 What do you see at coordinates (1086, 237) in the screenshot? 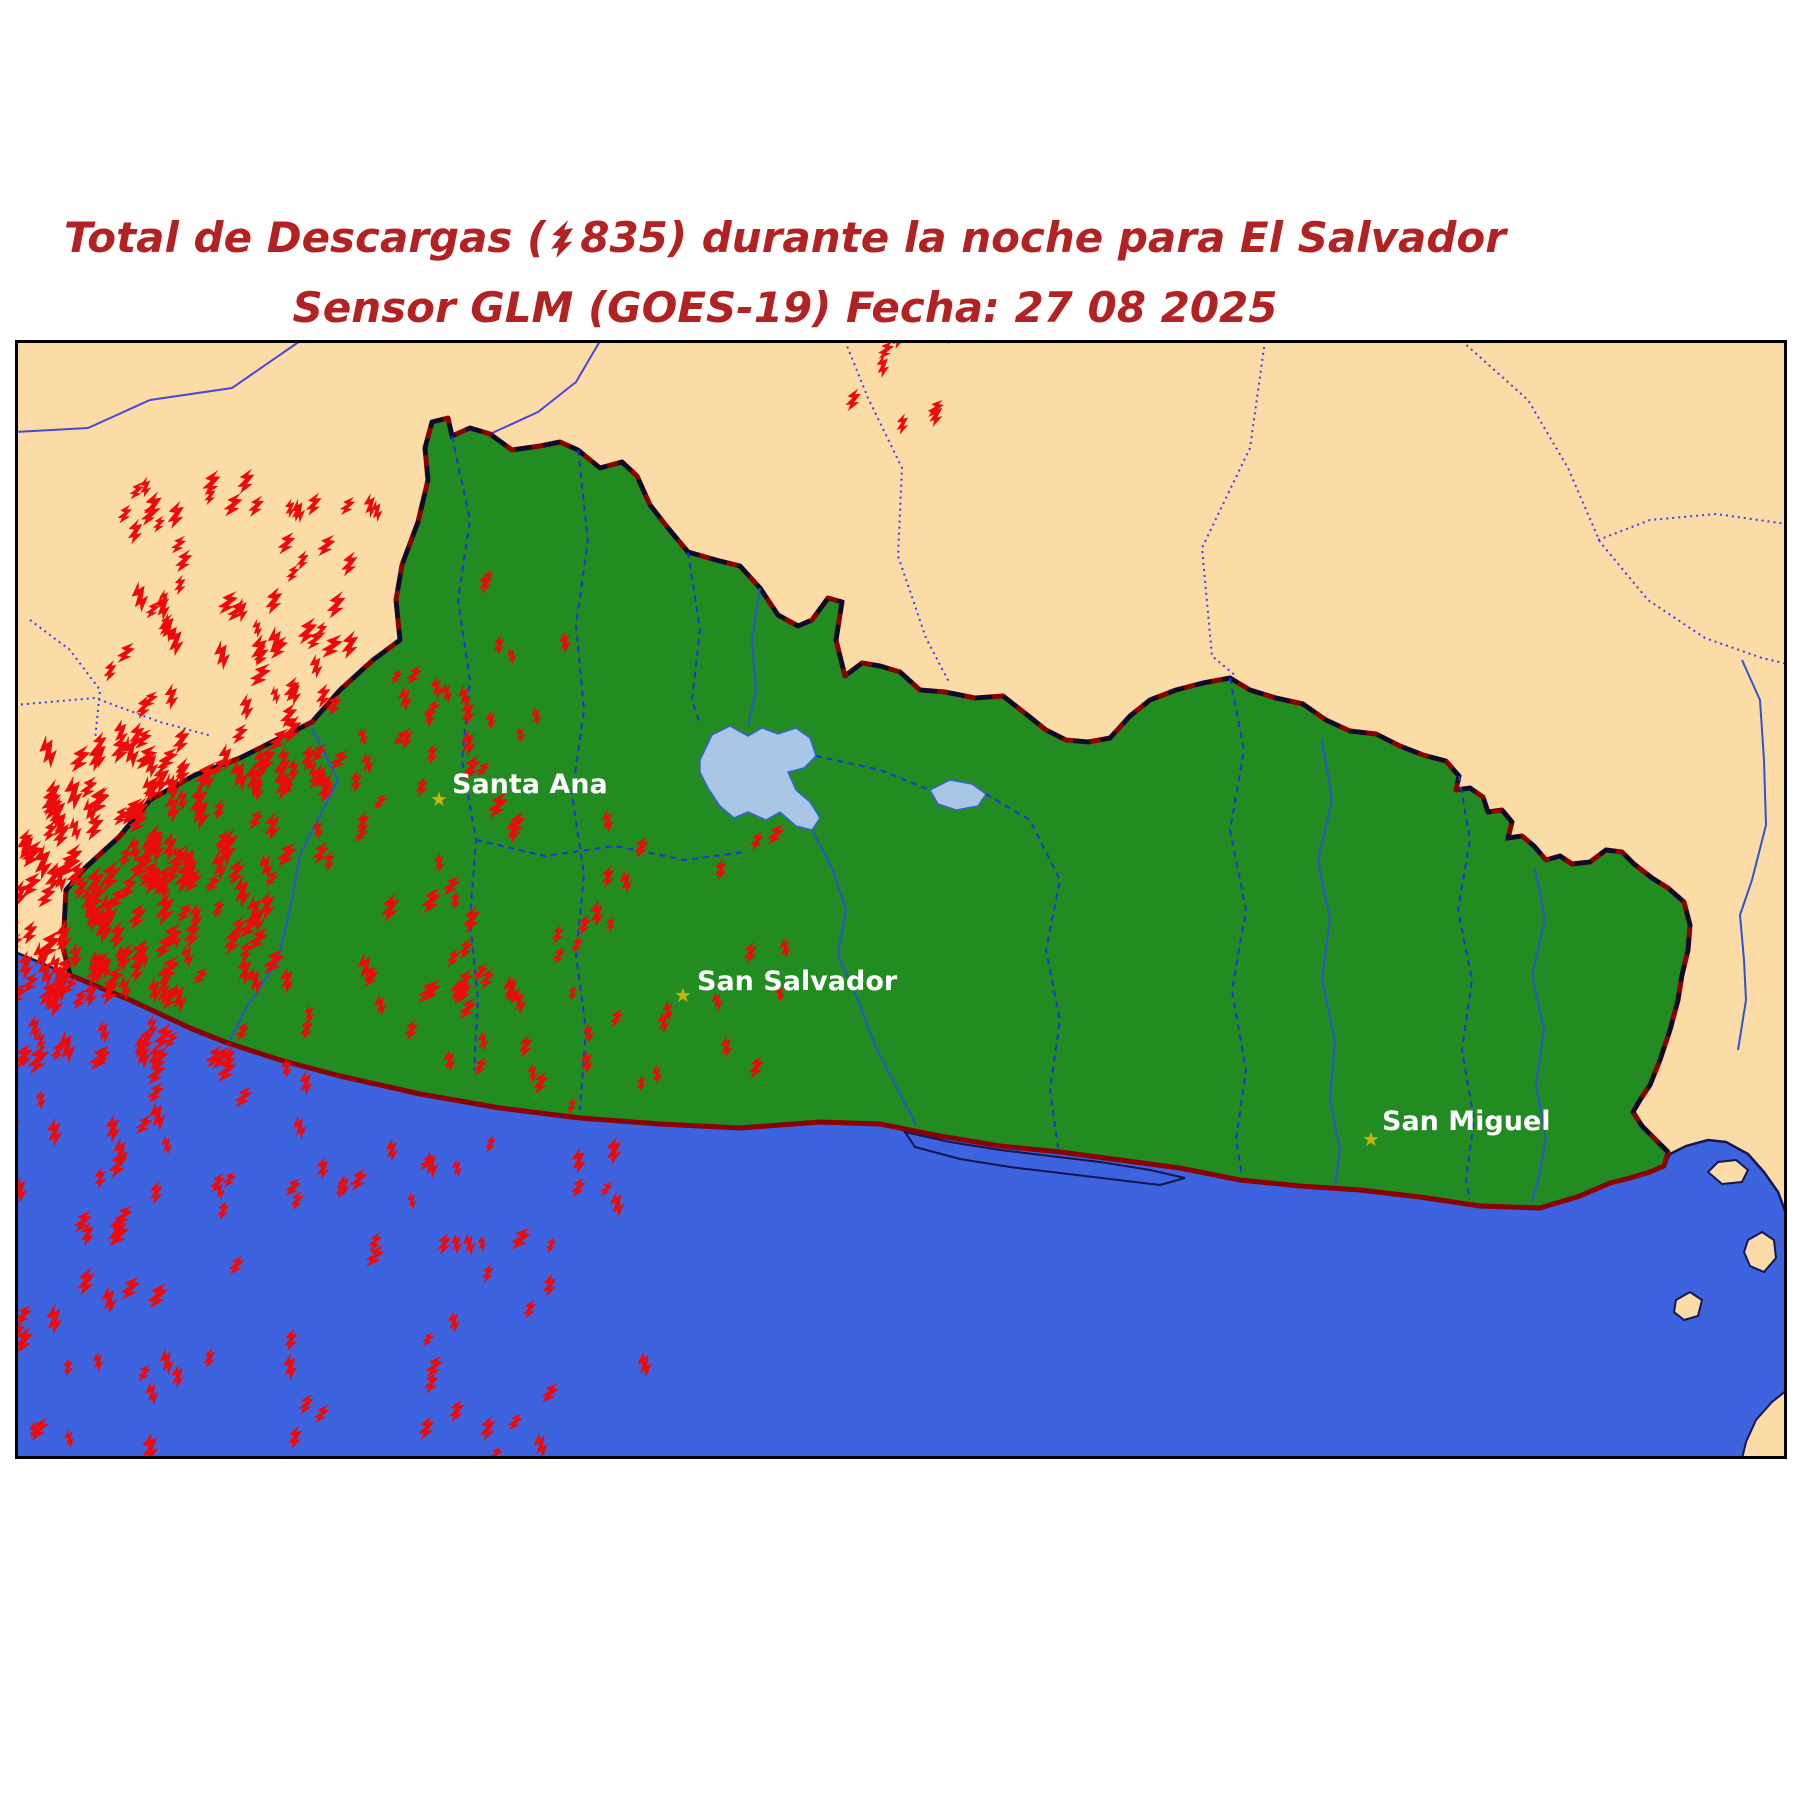
I see `title-line1-suffix: ) durante la noche para El Salvador` at bounding box center [1086, 237].